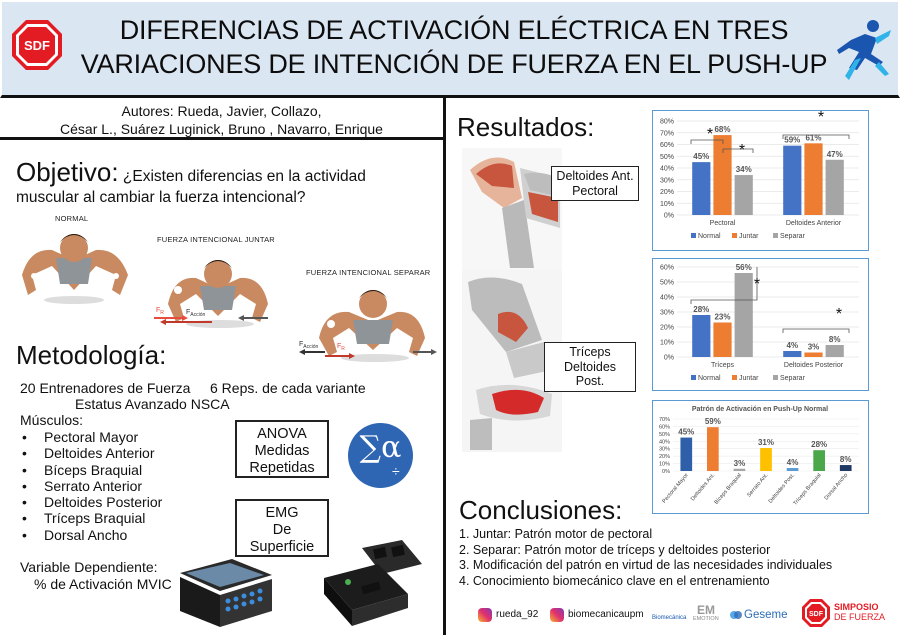 Image resolution: width=900 pixels, height=635 pixels. I want to click on authors-line-1: Autores: Rueda, Javier, Collazo,, so click(221, 111).